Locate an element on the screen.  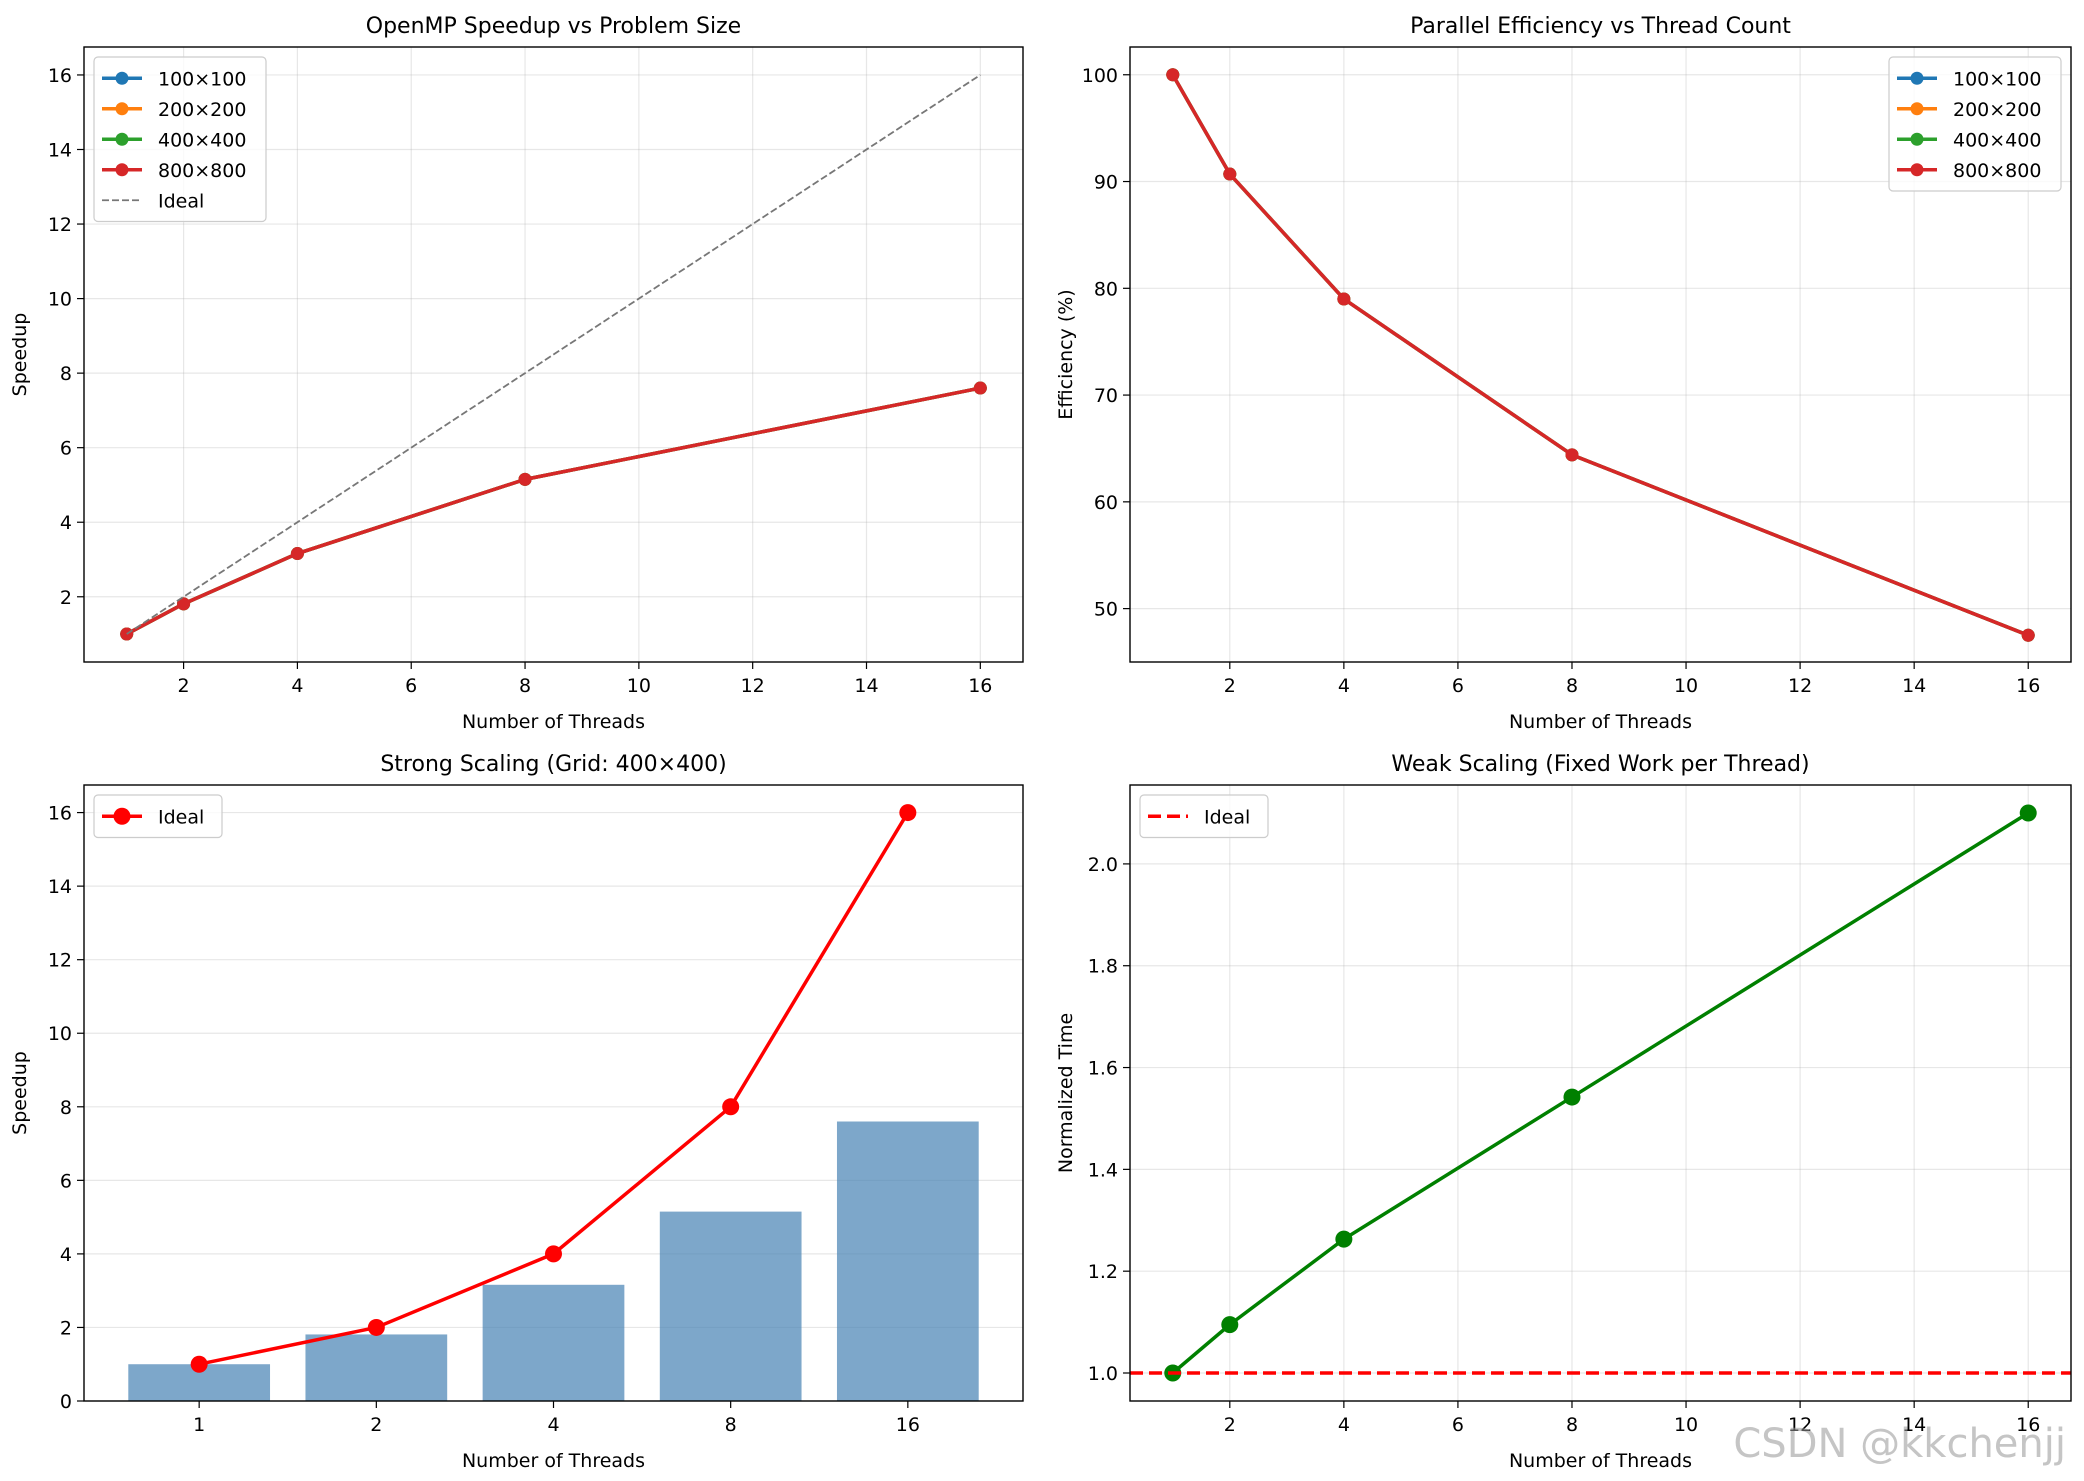
legend-item: Ideal is located at coordinates (153, 817).